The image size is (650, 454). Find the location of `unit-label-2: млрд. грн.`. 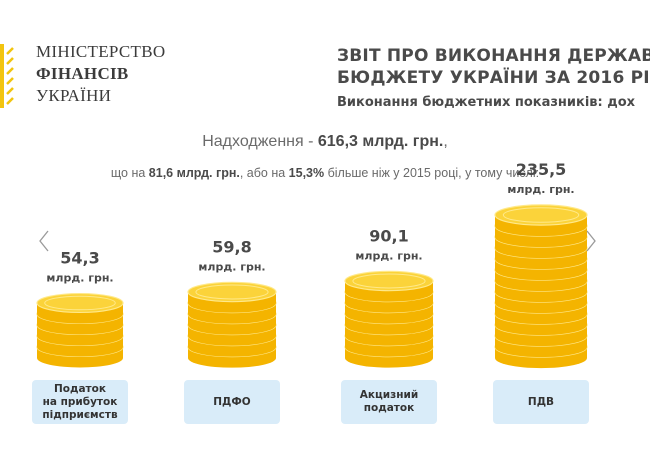

unit-label-2: млрд. грн. is located at coordinates (231, 266).